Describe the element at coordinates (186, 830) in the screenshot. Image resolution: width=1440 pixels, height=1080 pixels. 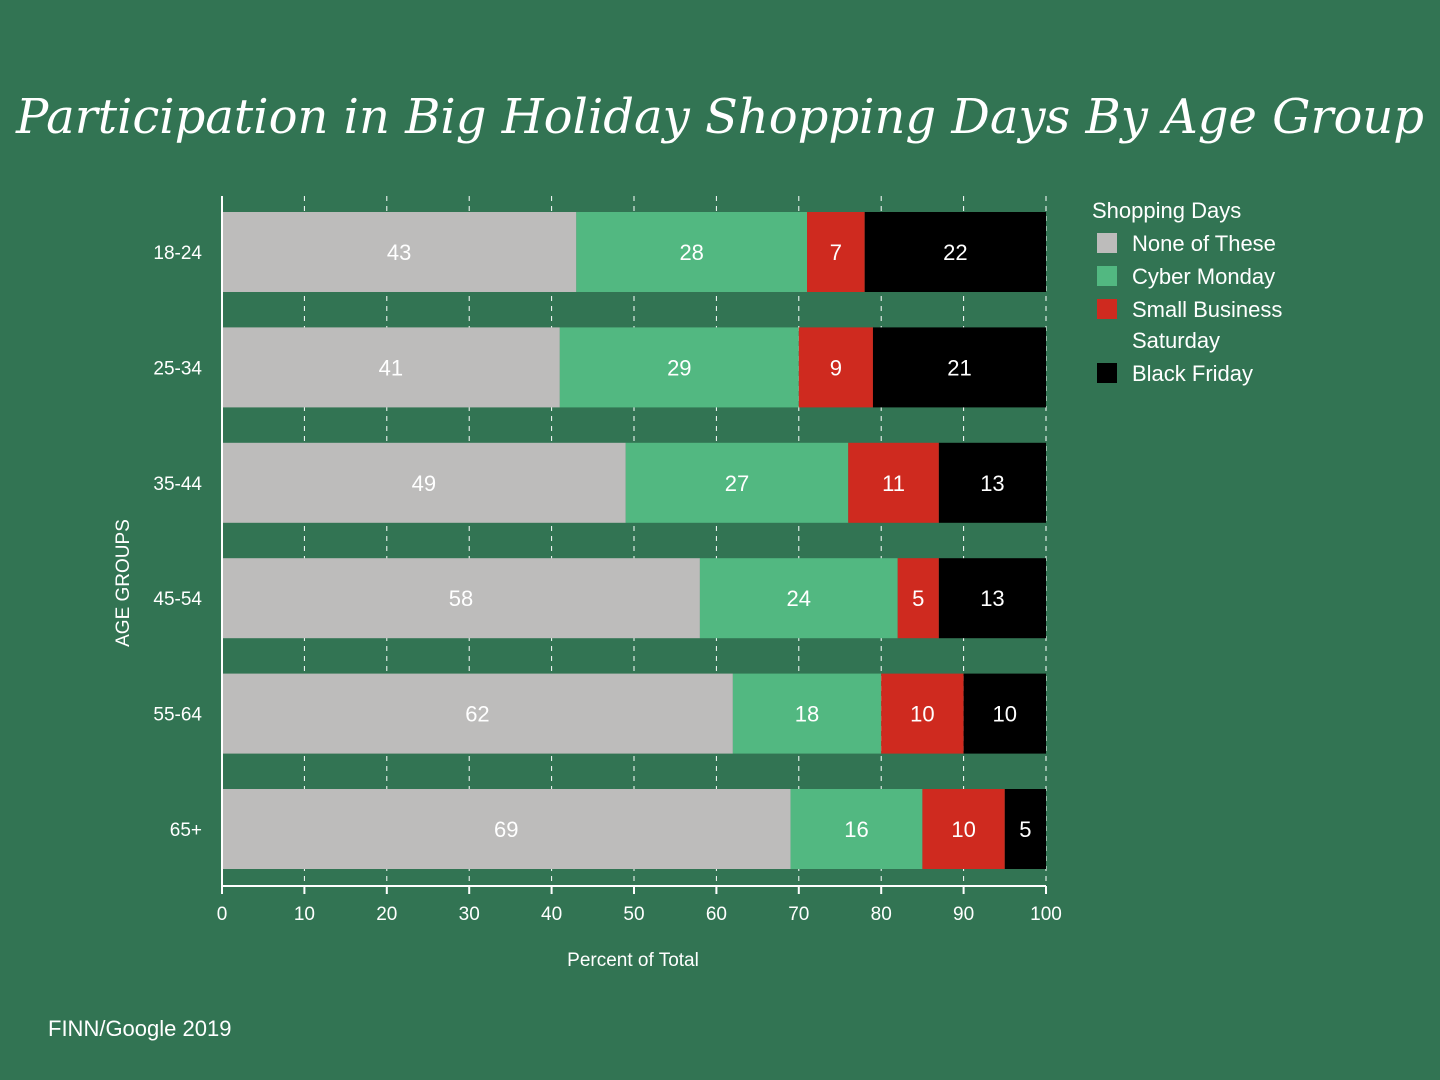
I see `y-tick-label: 65+` at that location.